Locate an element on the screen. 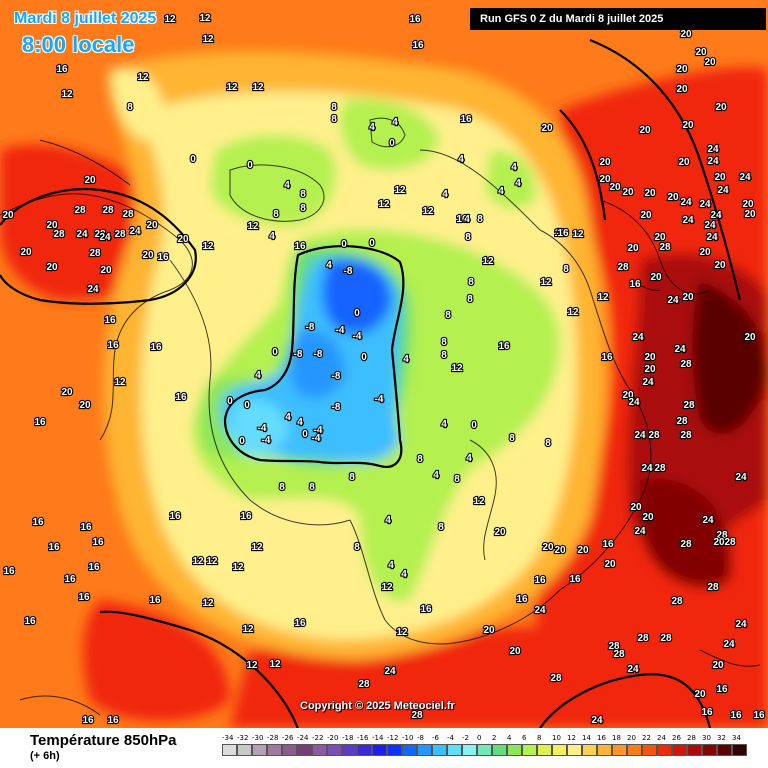 Image resolution: width=768 pixels, height=768 pixels. isotherm-value-label: -4 is located at coordinates (357, 336).